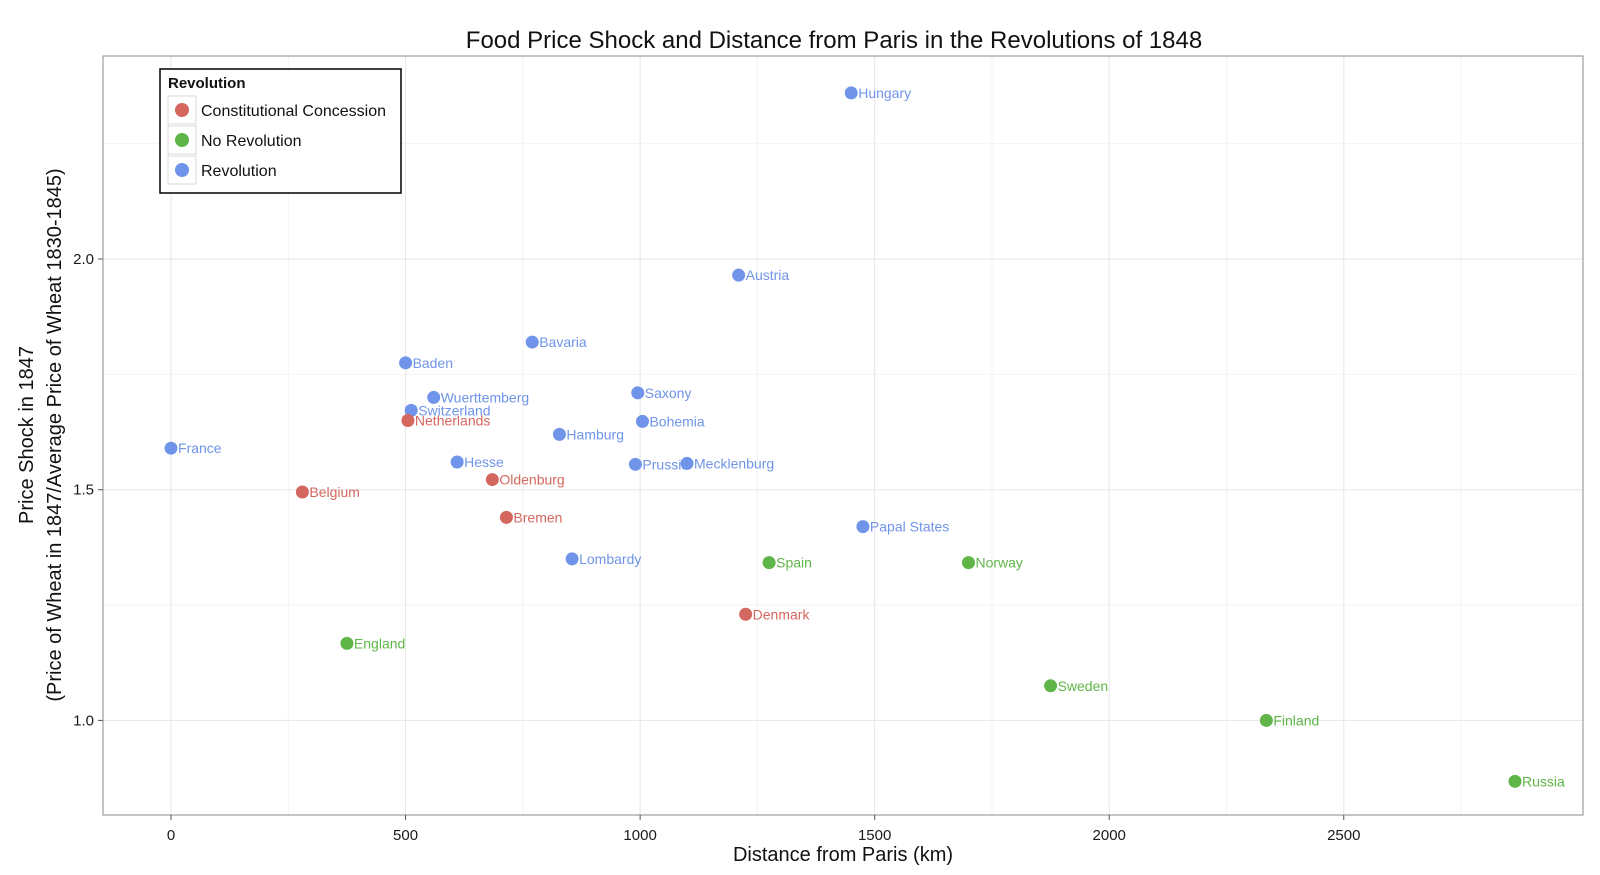 The height and width of the screenshot is (875, 1600). Describe the element at coordinates (457, 462) in the screenshot. I see `point-hesse` at that location.